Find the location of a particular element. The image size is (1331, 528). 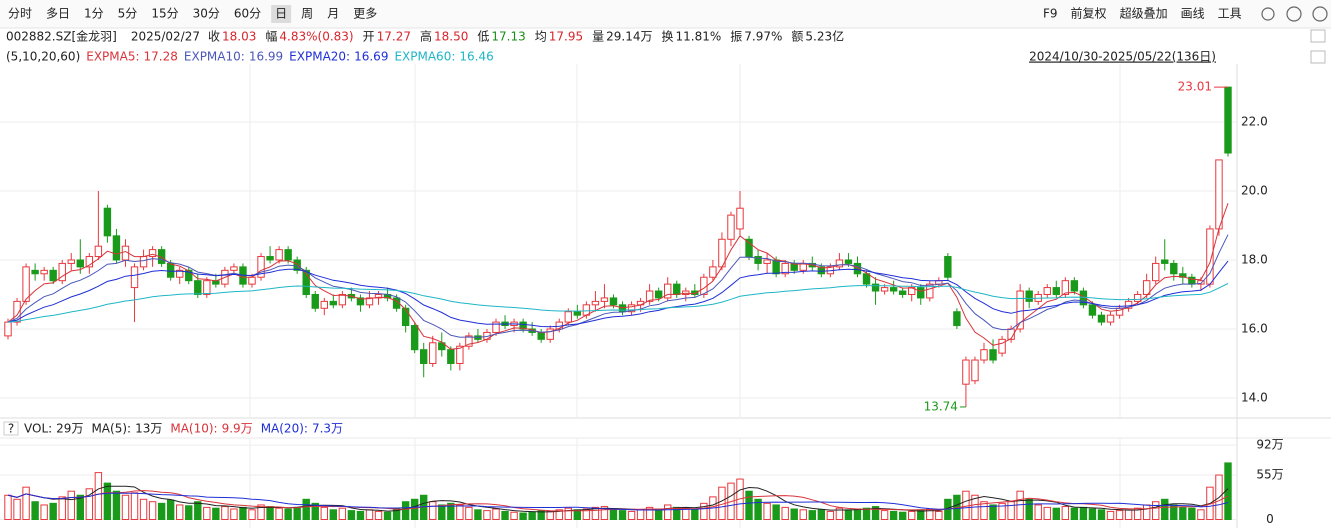

toolbar-item: 月 is located at coordinates (333, 14).